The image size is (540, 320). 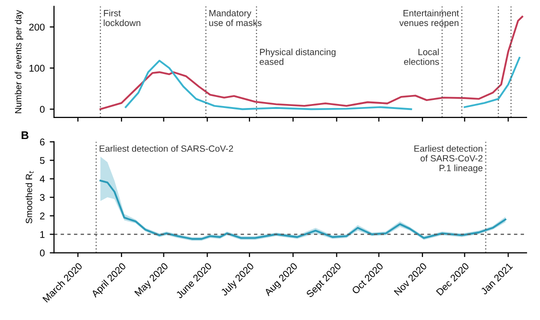 What do you see at coordinates (25, 135) in the screenshot?
I see `chart-title: B` at bounding box center [25, 135].